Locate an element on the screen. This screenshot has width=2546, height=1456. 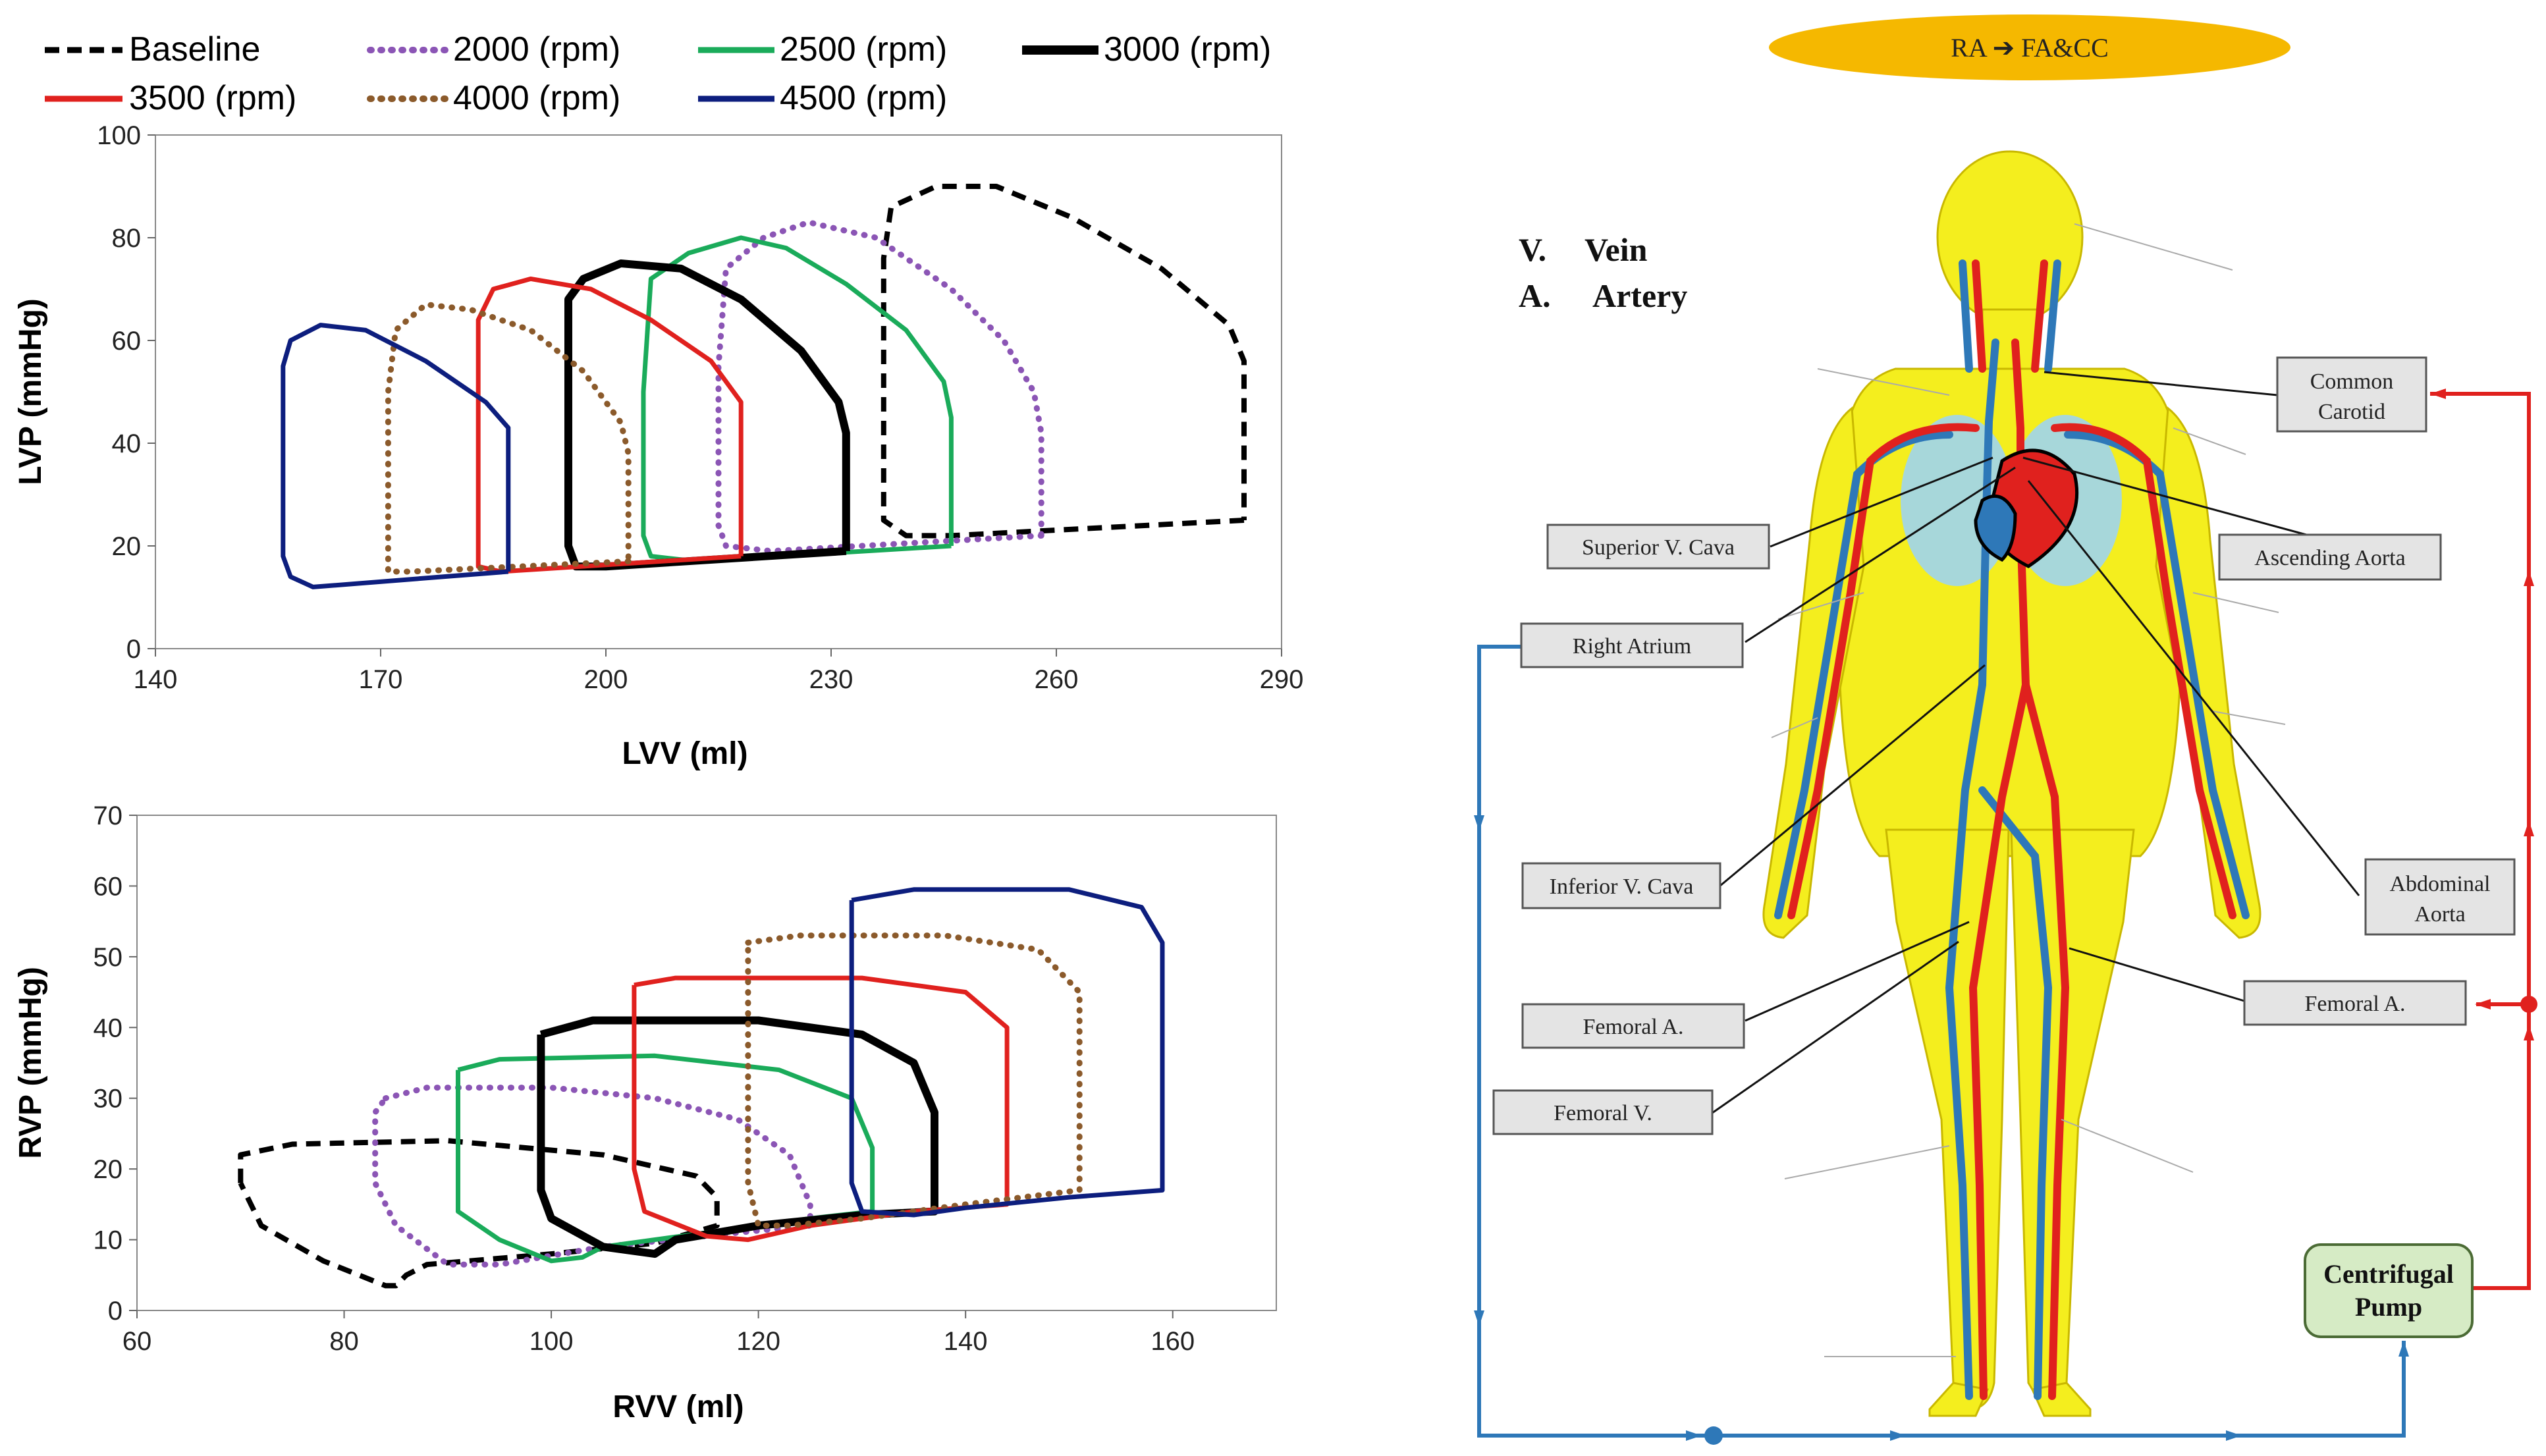
legend-item-2000: 2000 (rpm) is located at coordinates (493, 49).